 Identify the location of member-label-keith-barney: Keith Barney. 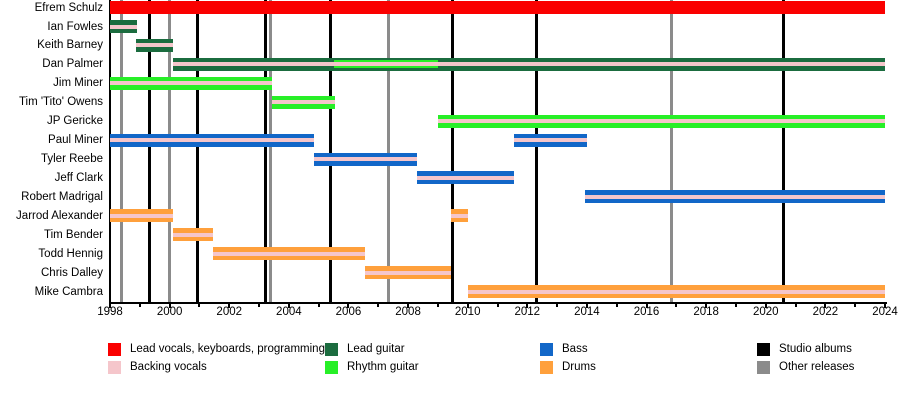
(70, 45).